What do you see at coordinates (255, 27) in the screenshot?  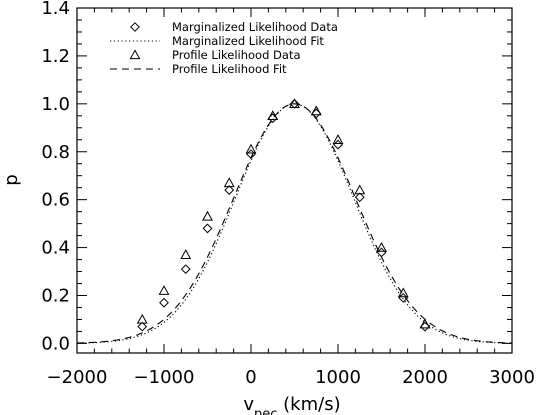 I see `legend-label: Marginalized Likelihood Data` at bounding box center [255, 27].